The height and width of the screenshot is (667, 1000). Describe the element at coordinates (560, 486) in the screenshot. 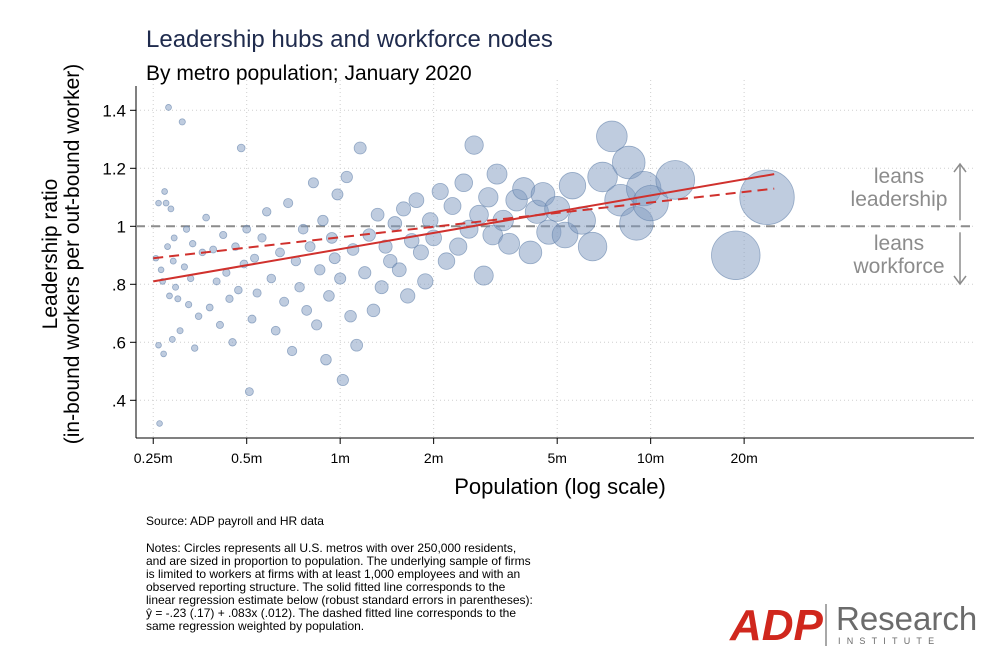

I see `x-axis-label: Population (log scale)` at that location.